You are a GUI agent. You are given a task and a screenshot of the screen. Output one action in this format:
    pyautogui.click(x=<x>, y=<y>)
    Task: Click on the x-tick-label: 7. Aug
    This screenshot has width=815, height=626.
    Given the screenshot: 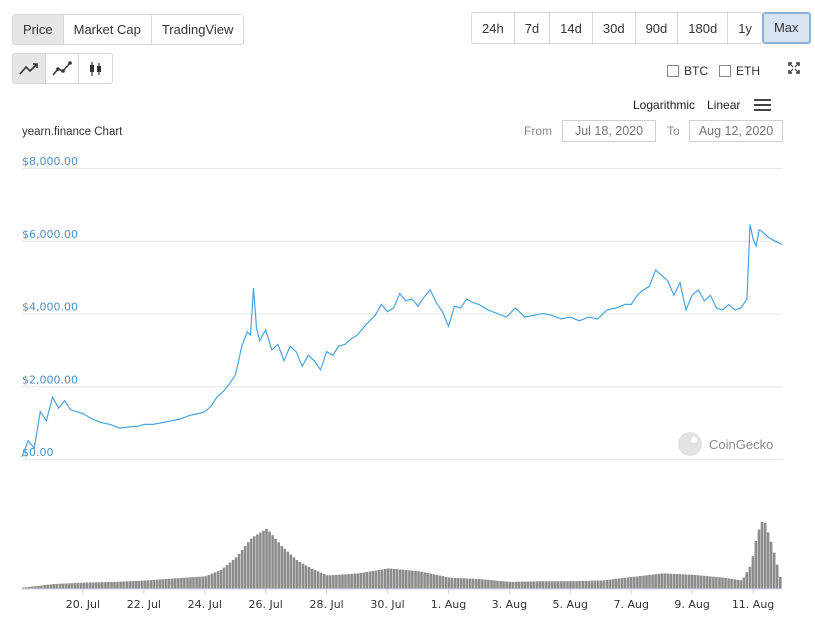 What is the action you would take?
    pyautogui.click(x=630, y=604)
    